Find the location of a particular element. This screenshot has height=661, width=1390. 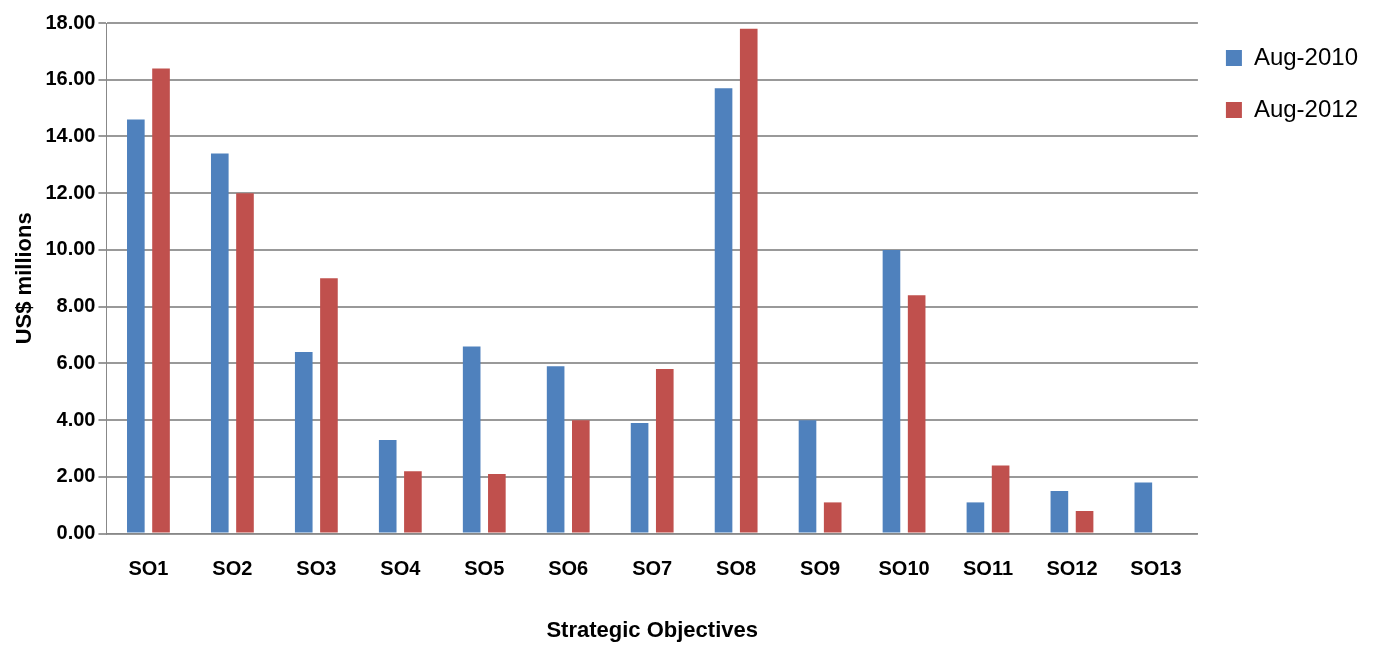

x-tick-label: SO11 is located at coordinates (988, 568).